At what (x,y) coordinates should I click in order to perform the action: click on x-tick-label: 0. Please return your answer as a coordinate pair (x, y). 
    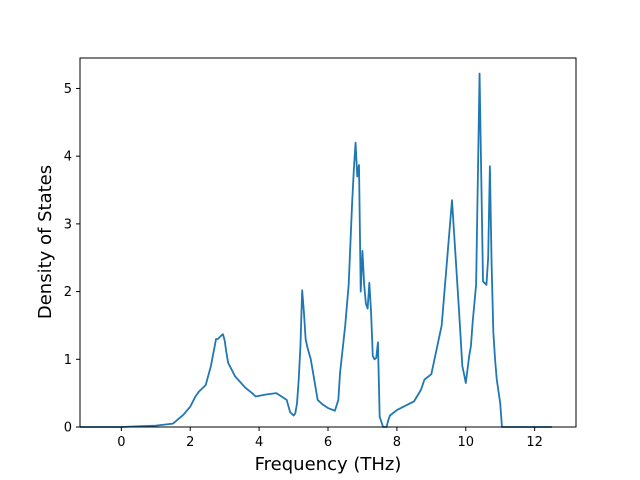
    Looking at the image, I should click on (121, 442).